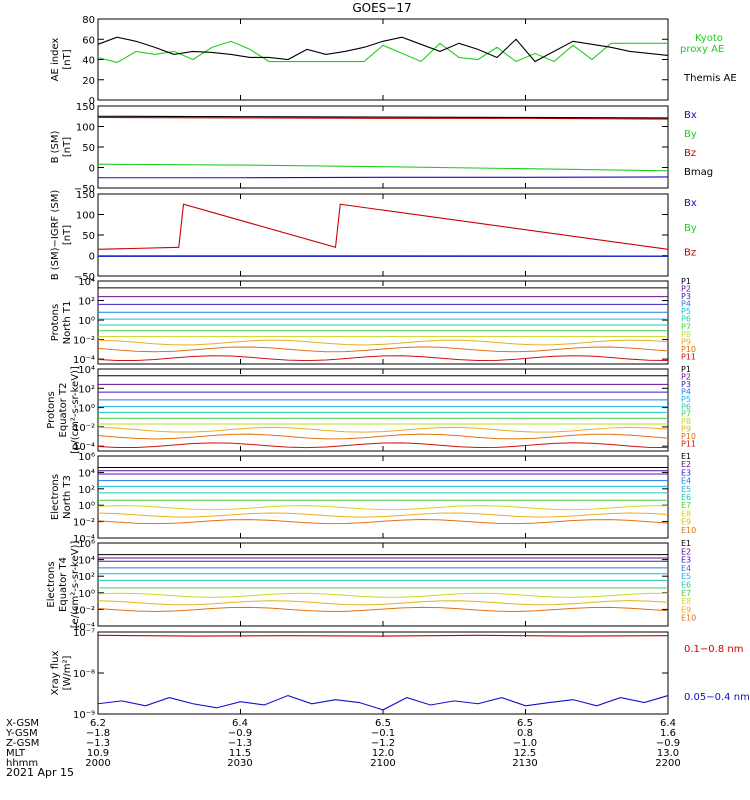 Image resolution: width=750 pixels, height=800 pixels. I want to click on orbit-cell: 10.9, so click(98, 753).